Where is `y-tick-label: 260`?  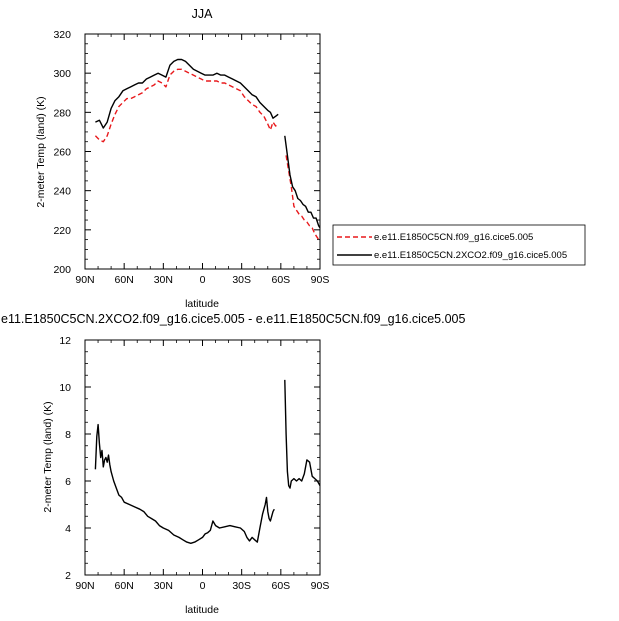
y-tick-label: 260 is located at coordinates (62, 153).